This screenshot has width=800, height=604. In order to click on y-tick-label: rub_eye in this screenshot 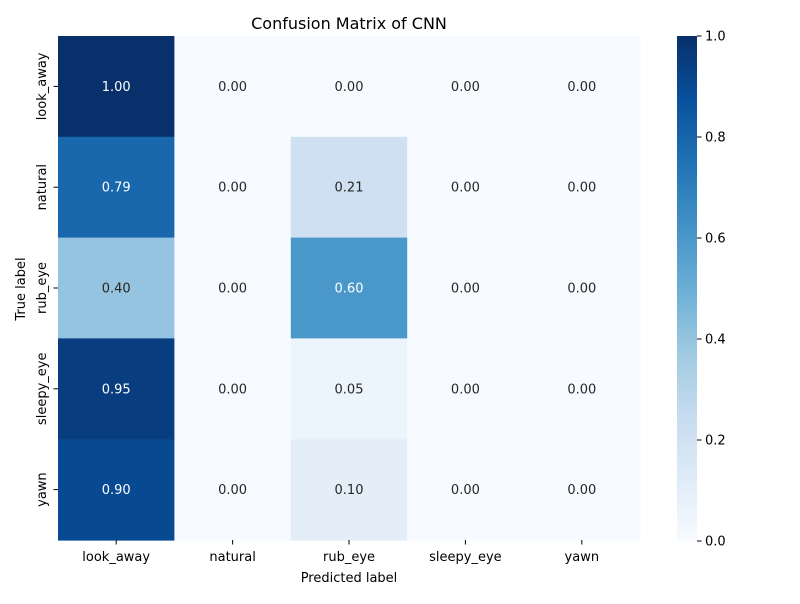, I will do `click(42, 288)`.